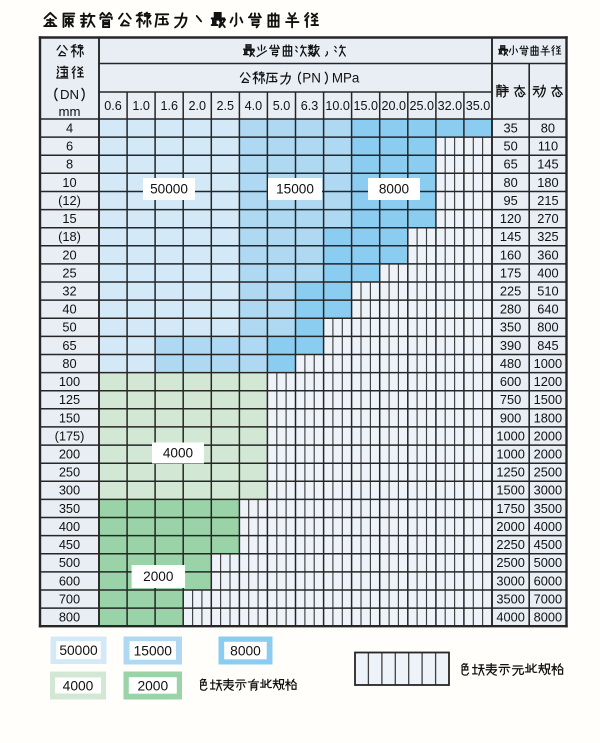  Describe the element at coordinates (510, 472) in the screenshot. I see `svg-text: 1250` at that location.